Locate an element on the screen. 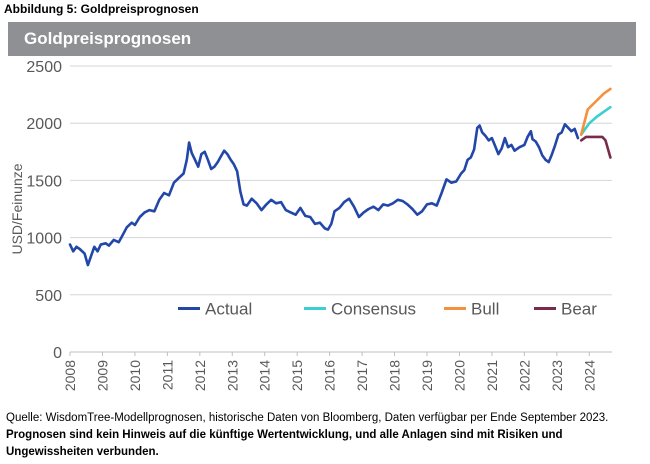 The width and height of the screenshot is (650, 464). x-tick-label-2013: 2013 is located at coordinates (232, 375).